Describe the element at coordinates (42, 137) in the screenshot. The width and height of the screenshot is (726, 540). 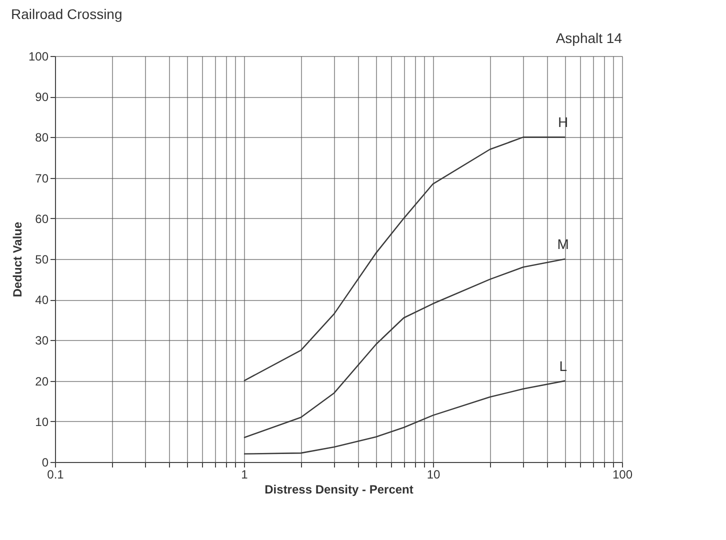
I see `y-tick-label: 80` at that location.